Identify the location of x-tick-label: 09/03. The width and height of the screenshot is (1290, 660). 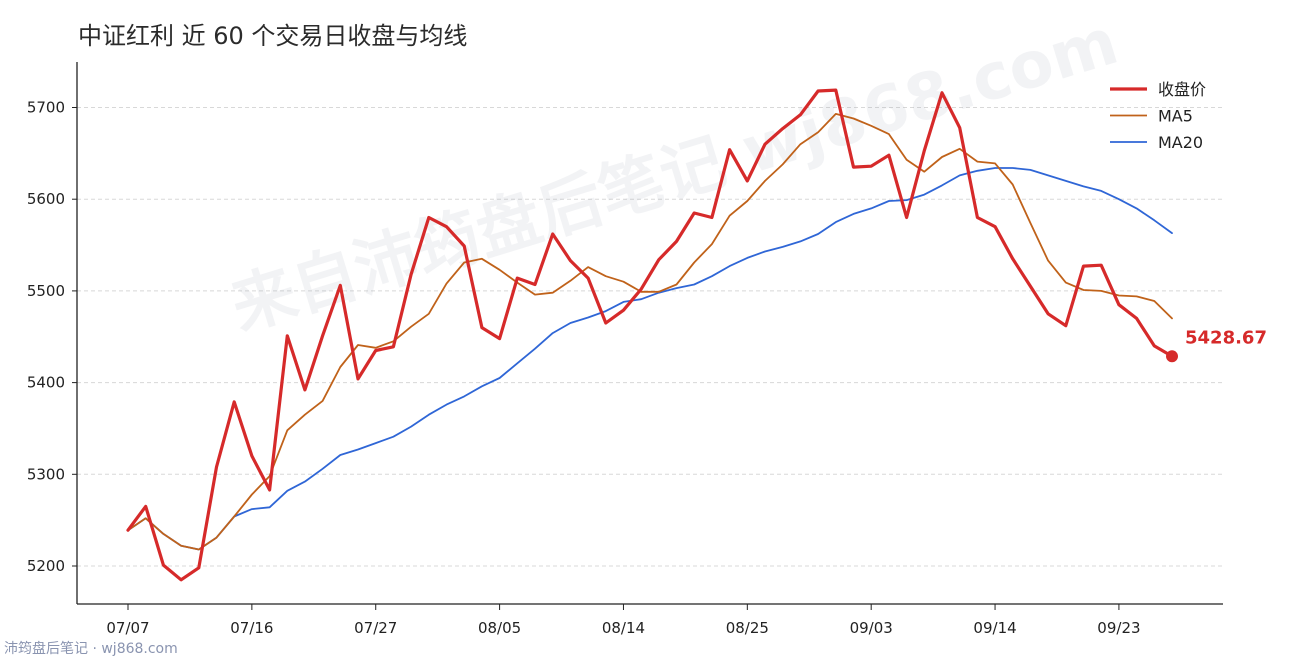
(871, 628).